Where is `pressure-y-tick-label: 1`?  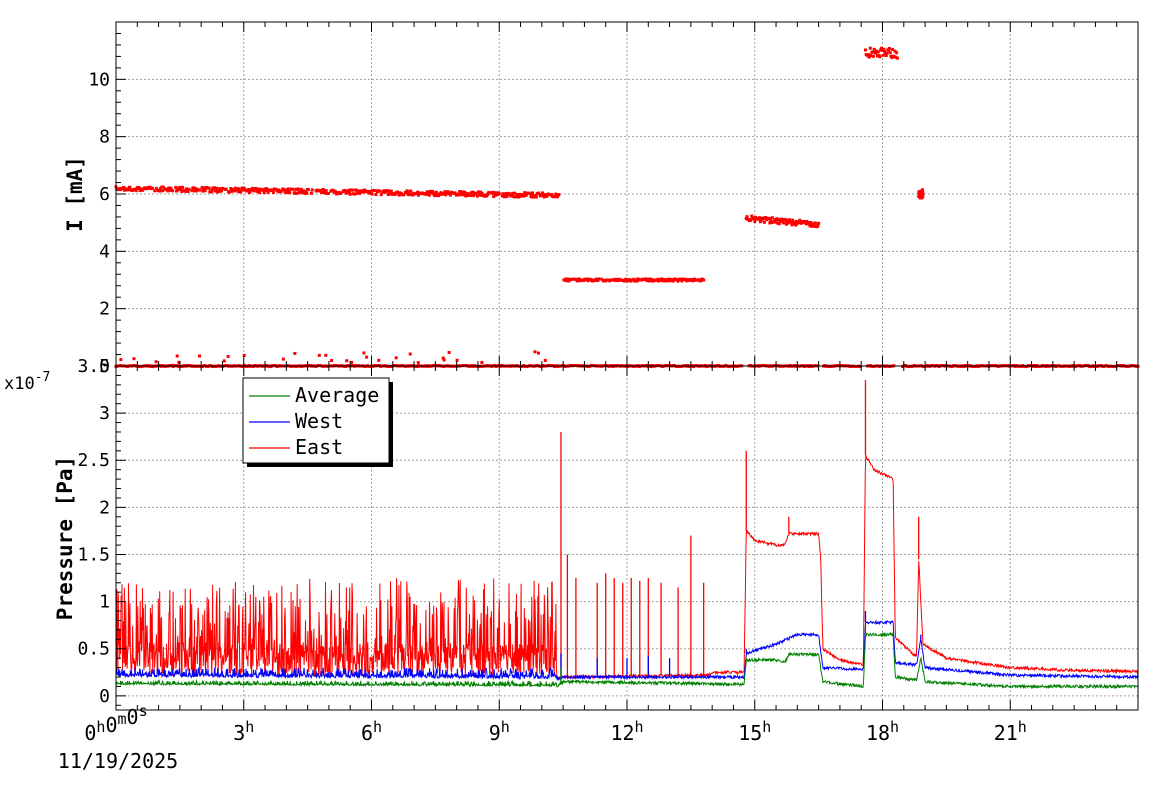 pressure-y-tick-label: 1 is located at coordinates (104, 602).